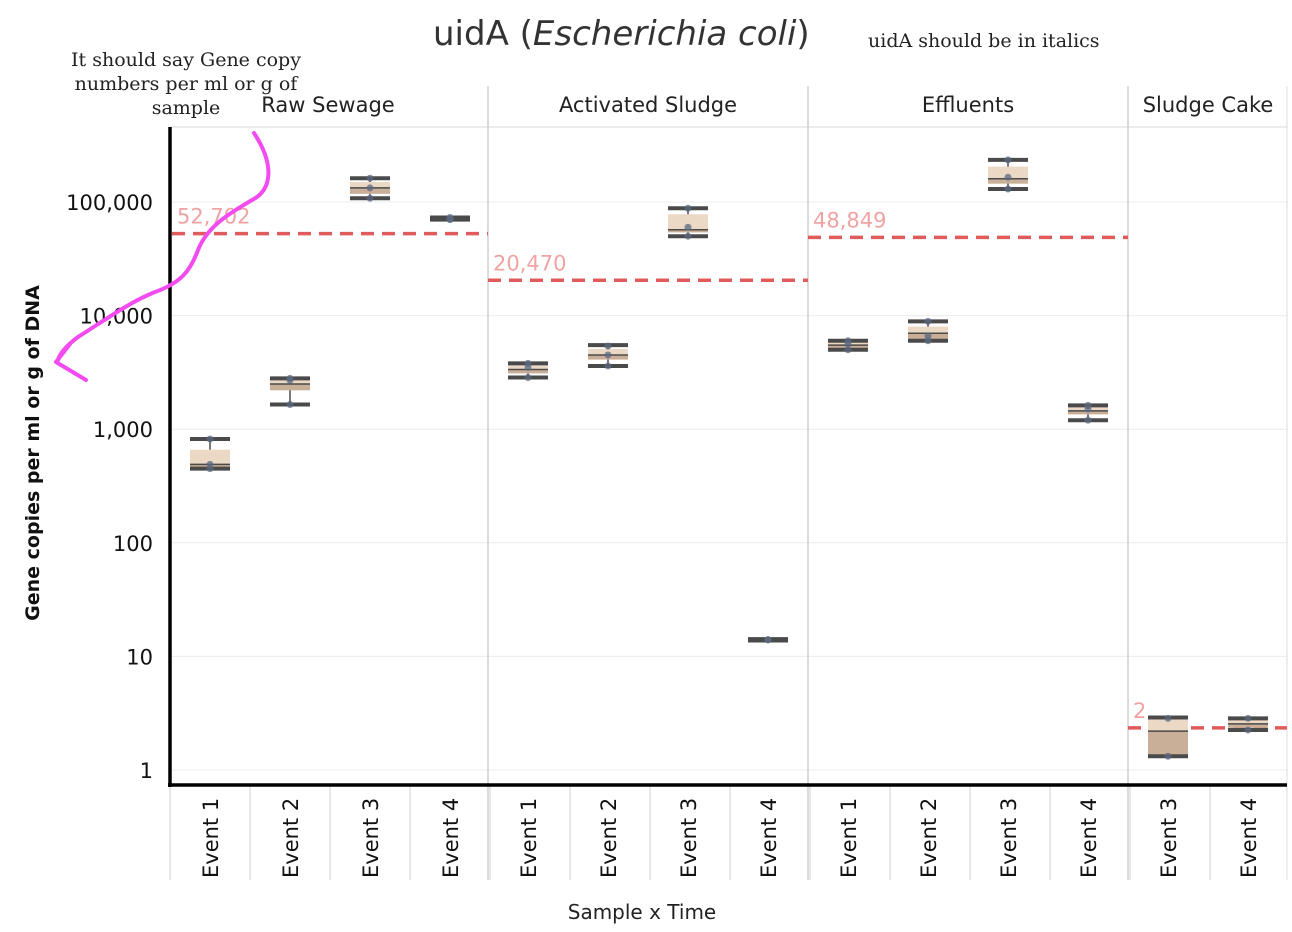 This screenshot has width=1292, height=932. What do you see at coordinates (664, 34) in the screenshot?
I see `title-organism: Escherichia coli` at bounding box center [664, 34].